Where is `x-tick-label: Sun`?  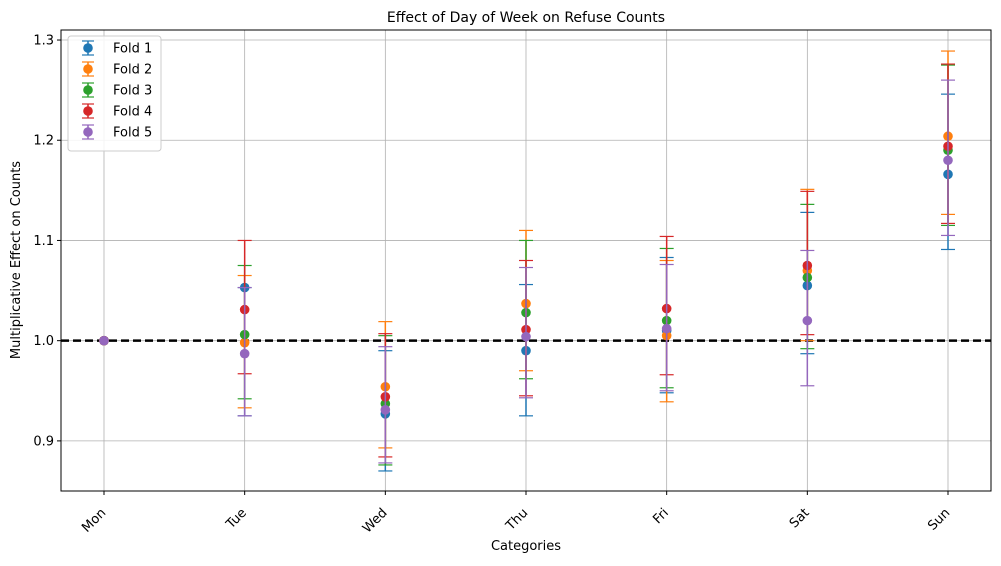 x-tick-label: Sun is located at coordinates (939, 520).